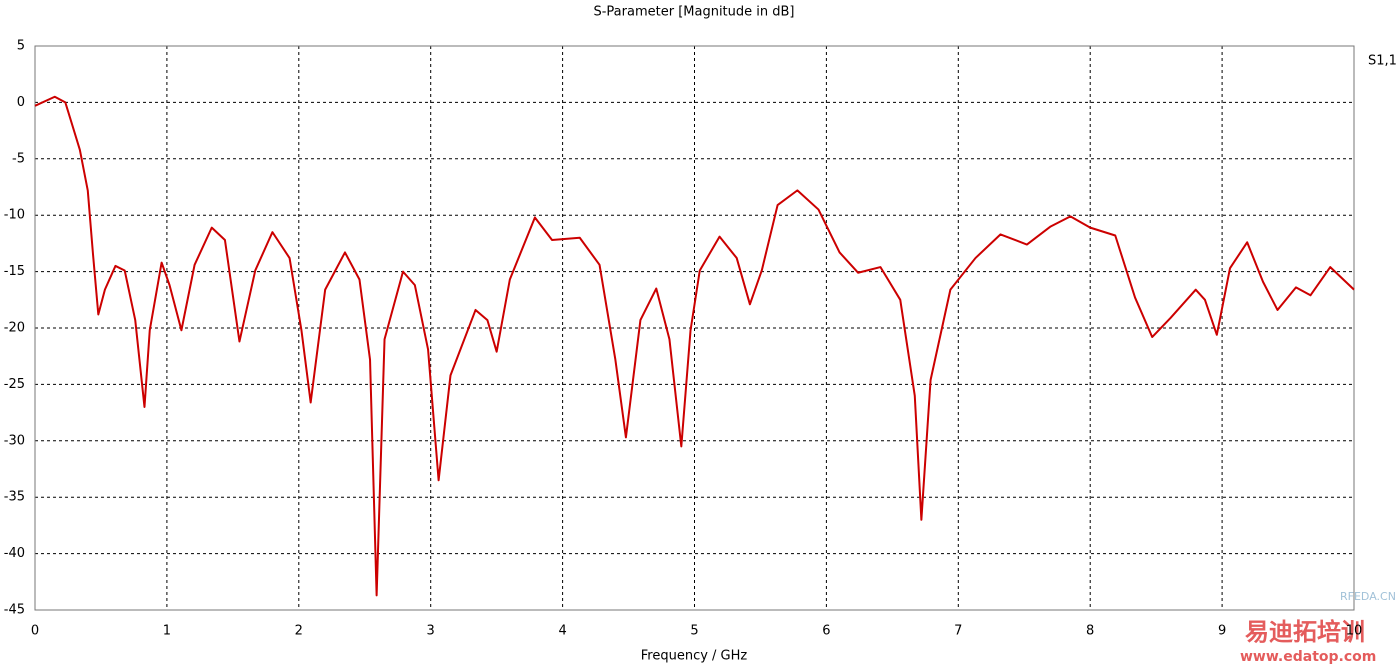  I want to click on chart-title: S-Parameter [Magnitude in dB], so click(693, 12).